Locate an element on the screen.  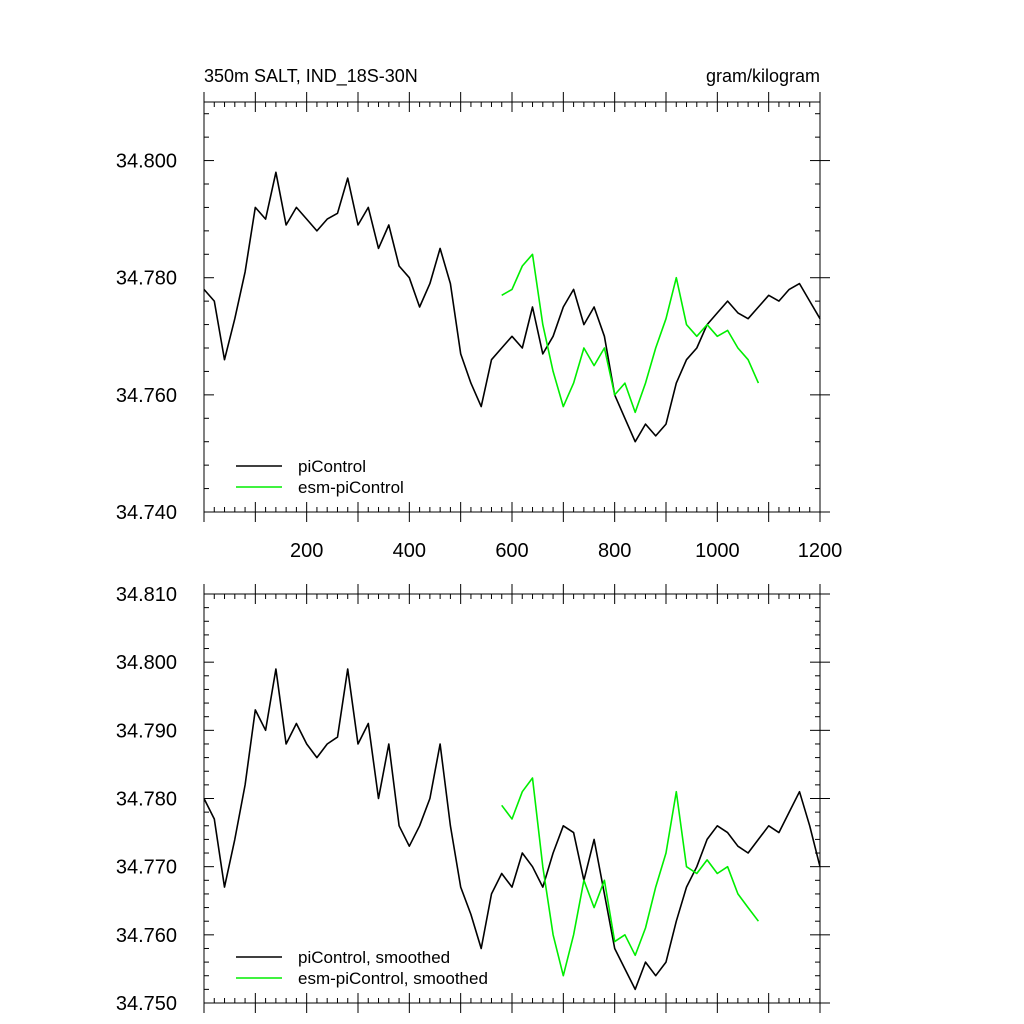
legend-label: piControl is located at coordinates (332, 466).